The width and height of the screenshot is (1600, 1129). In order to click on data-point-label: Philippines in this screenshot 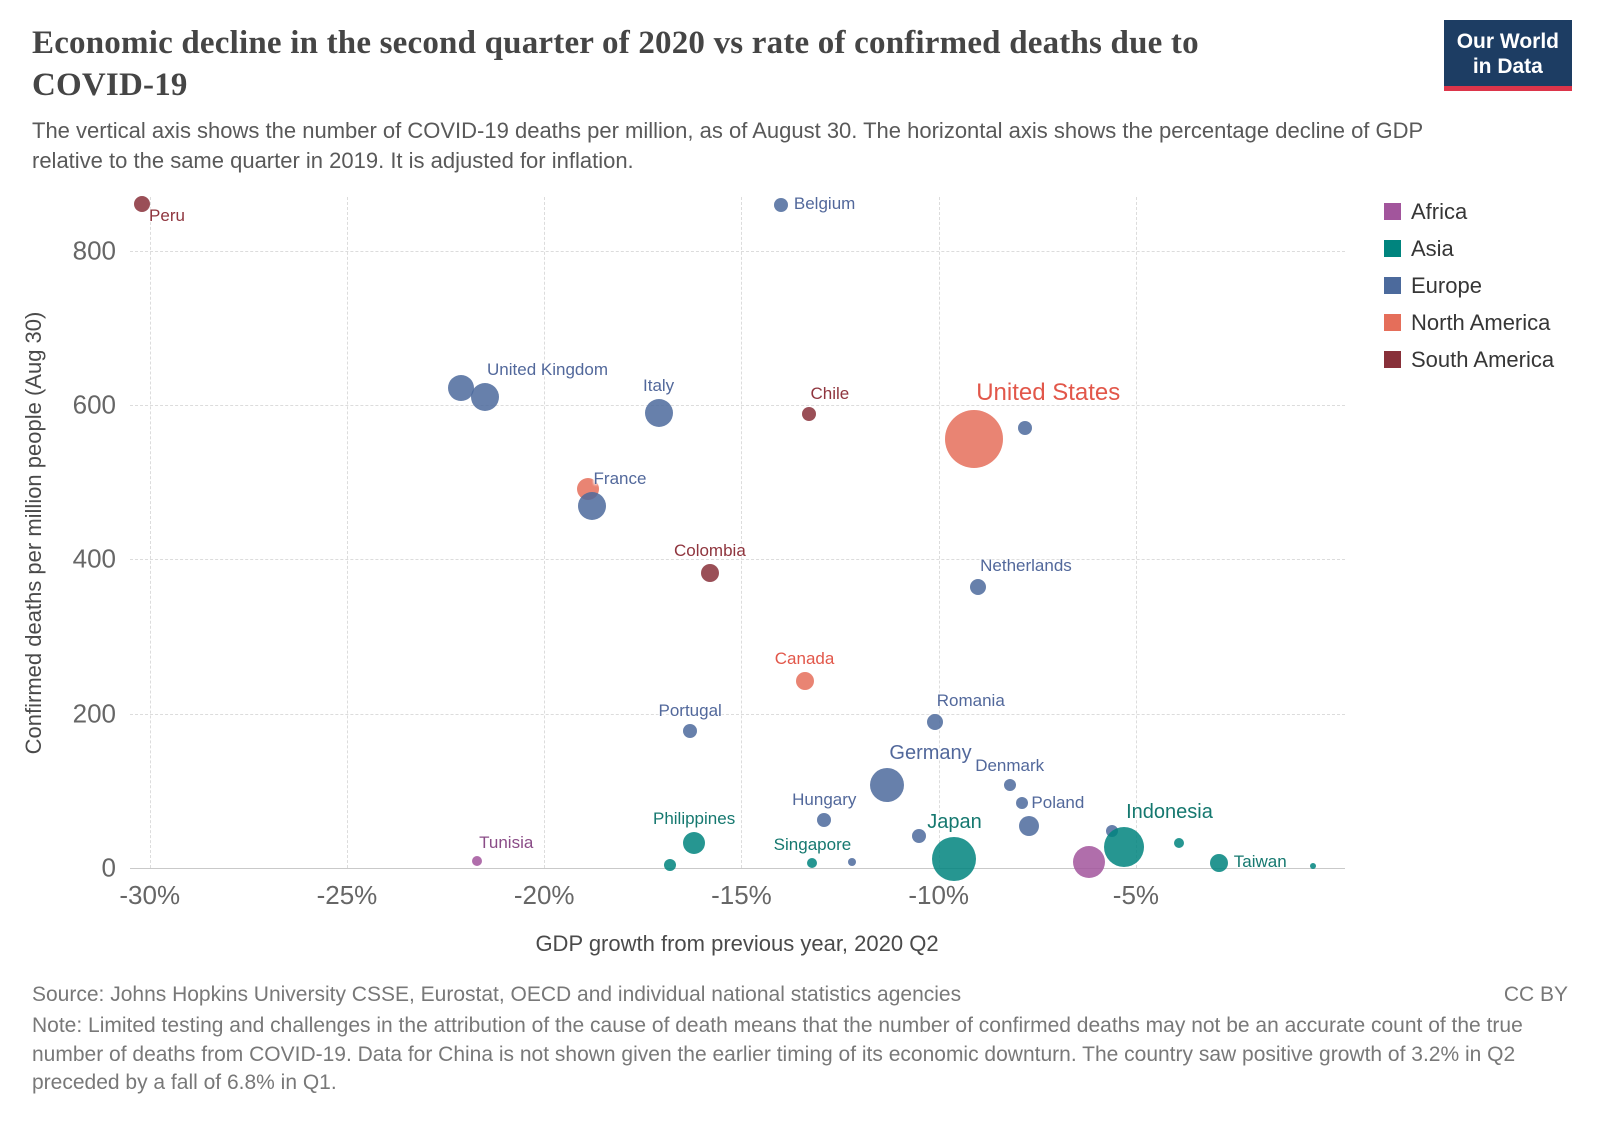, I will do `click(694, 818)`.